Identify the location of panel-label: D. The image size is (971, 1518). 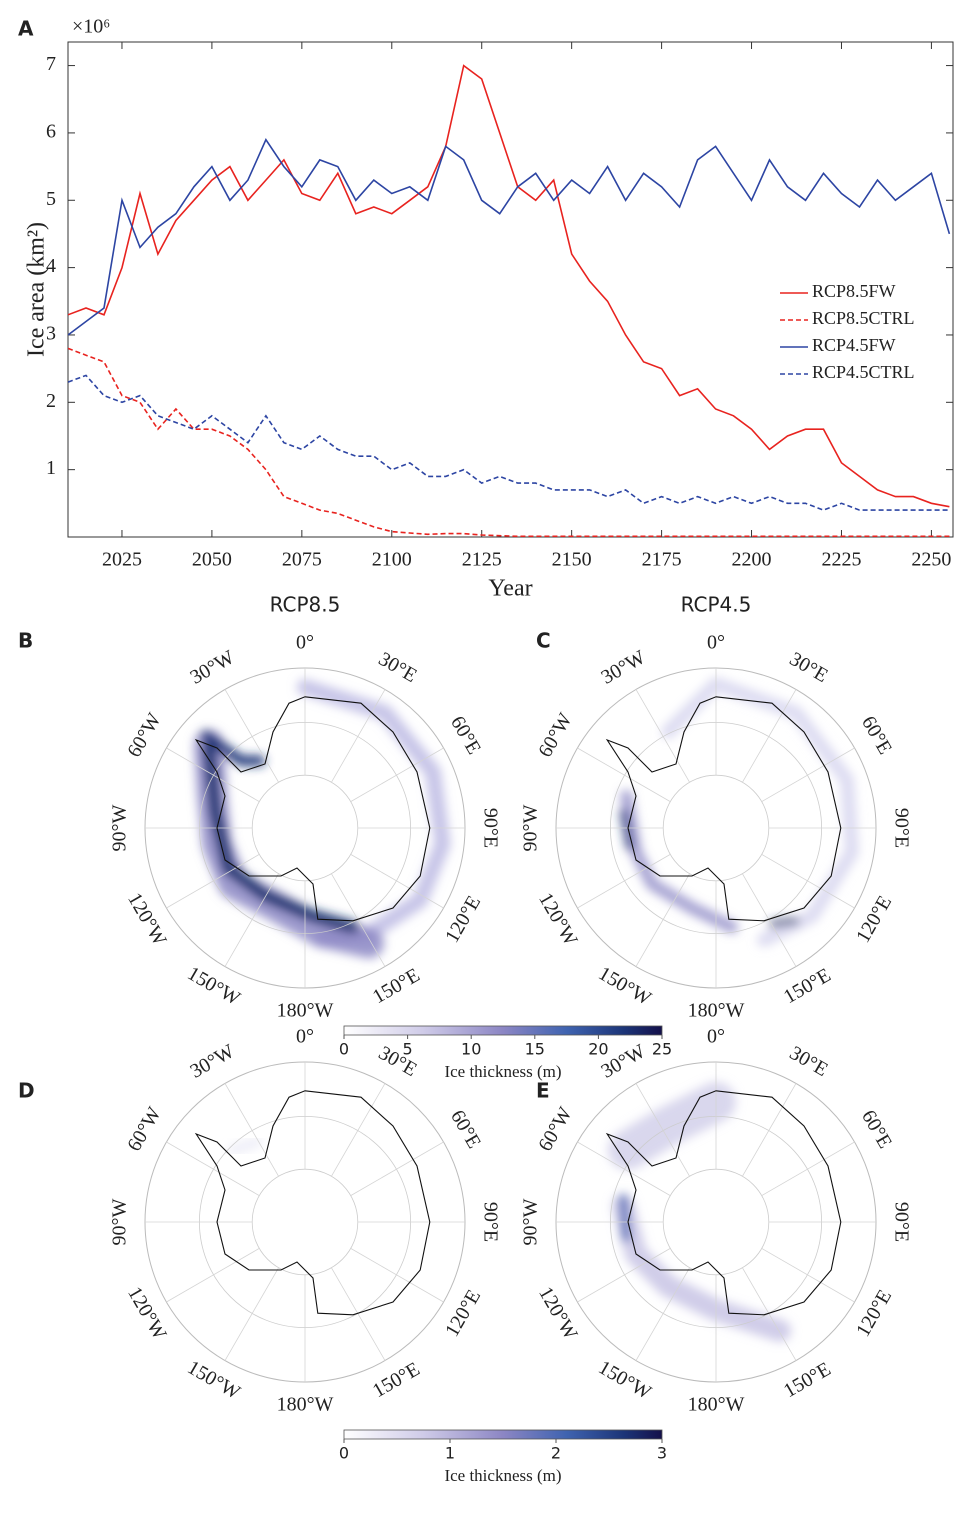
(26, 1091).